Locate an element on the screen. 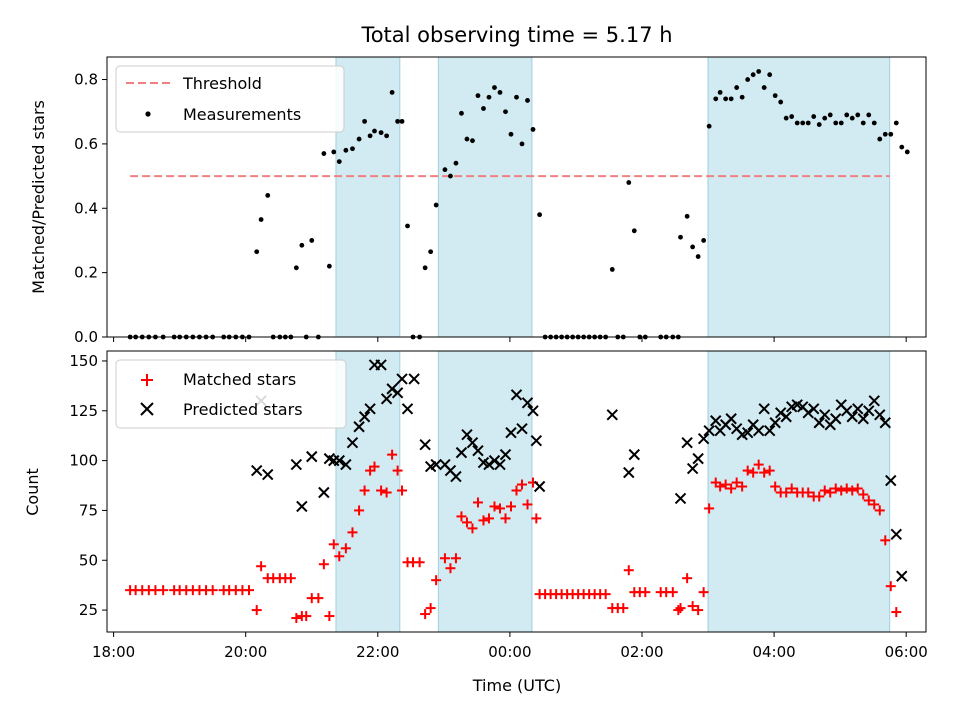  legend-threshold-label: Threshold is located at coordinates (222, 83).